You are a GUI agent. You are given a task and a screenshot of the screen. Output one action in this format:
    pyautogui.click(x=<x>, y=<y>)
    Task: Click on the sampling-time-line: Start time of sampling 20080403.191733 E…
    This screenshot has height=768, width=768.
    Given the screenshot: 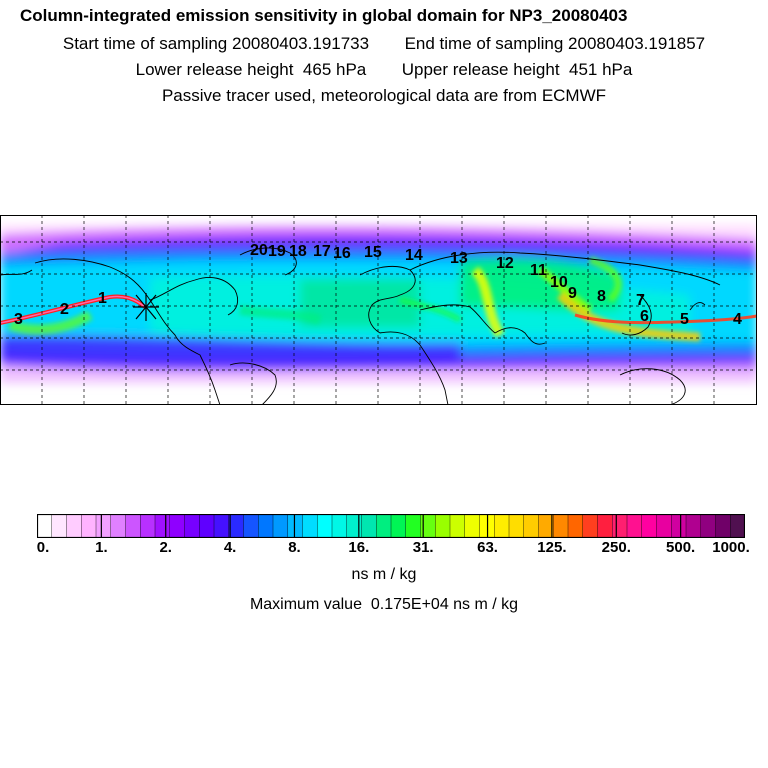 What is the action you would take?
    pyautogui.click(x=384, y=44)
    